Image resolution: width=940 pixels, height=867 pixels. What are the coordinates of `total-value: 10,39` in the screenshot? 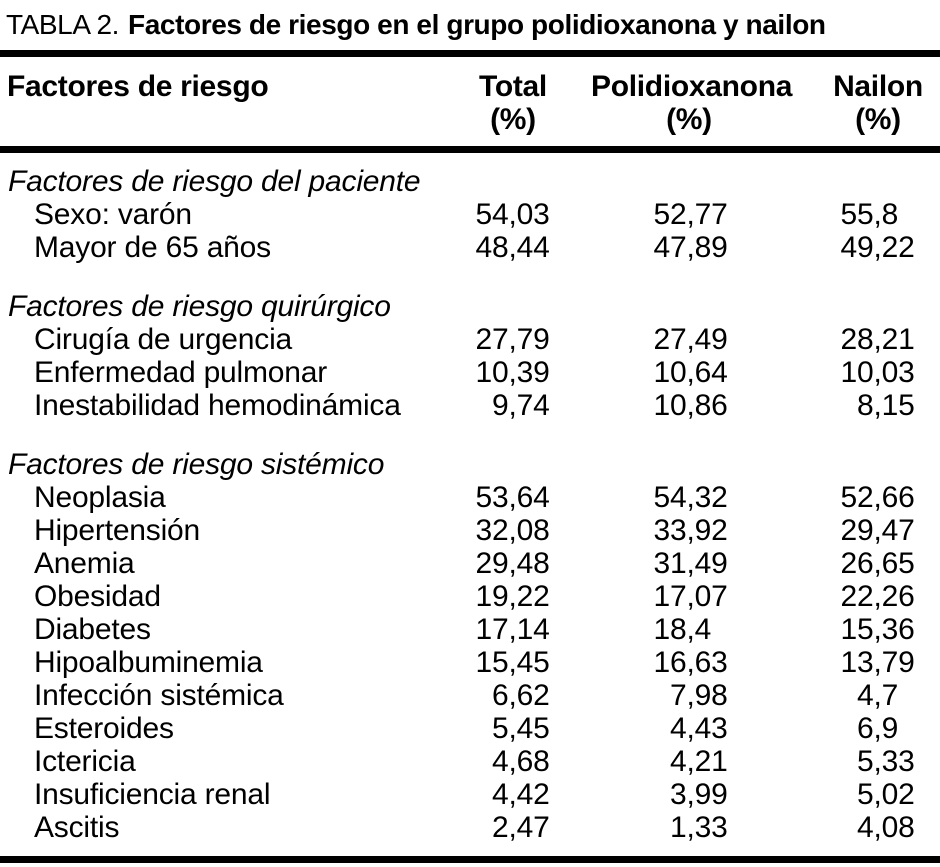 It's located at (512, 372).